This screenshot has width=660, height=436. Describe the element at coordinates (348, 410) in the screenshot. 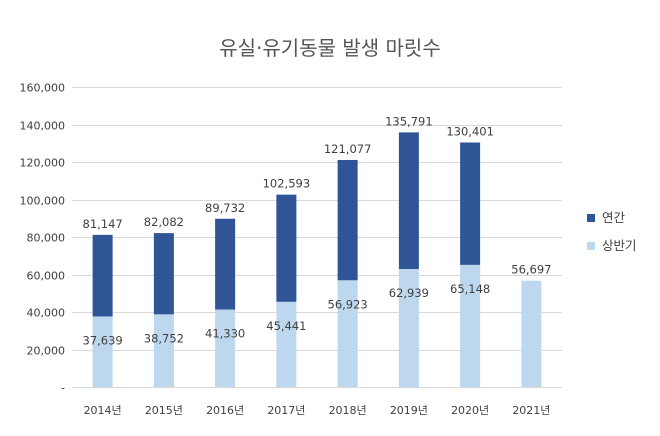

I see `x-tick-label: 2018년` at that location.